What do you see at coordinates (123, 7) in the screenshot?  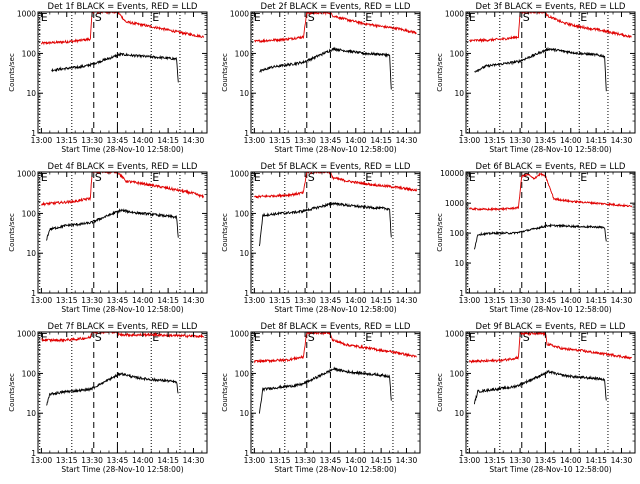 I see `chart-title: Det 1f BLACK = Events, RED = LLD` at bounding box center [123, 7].